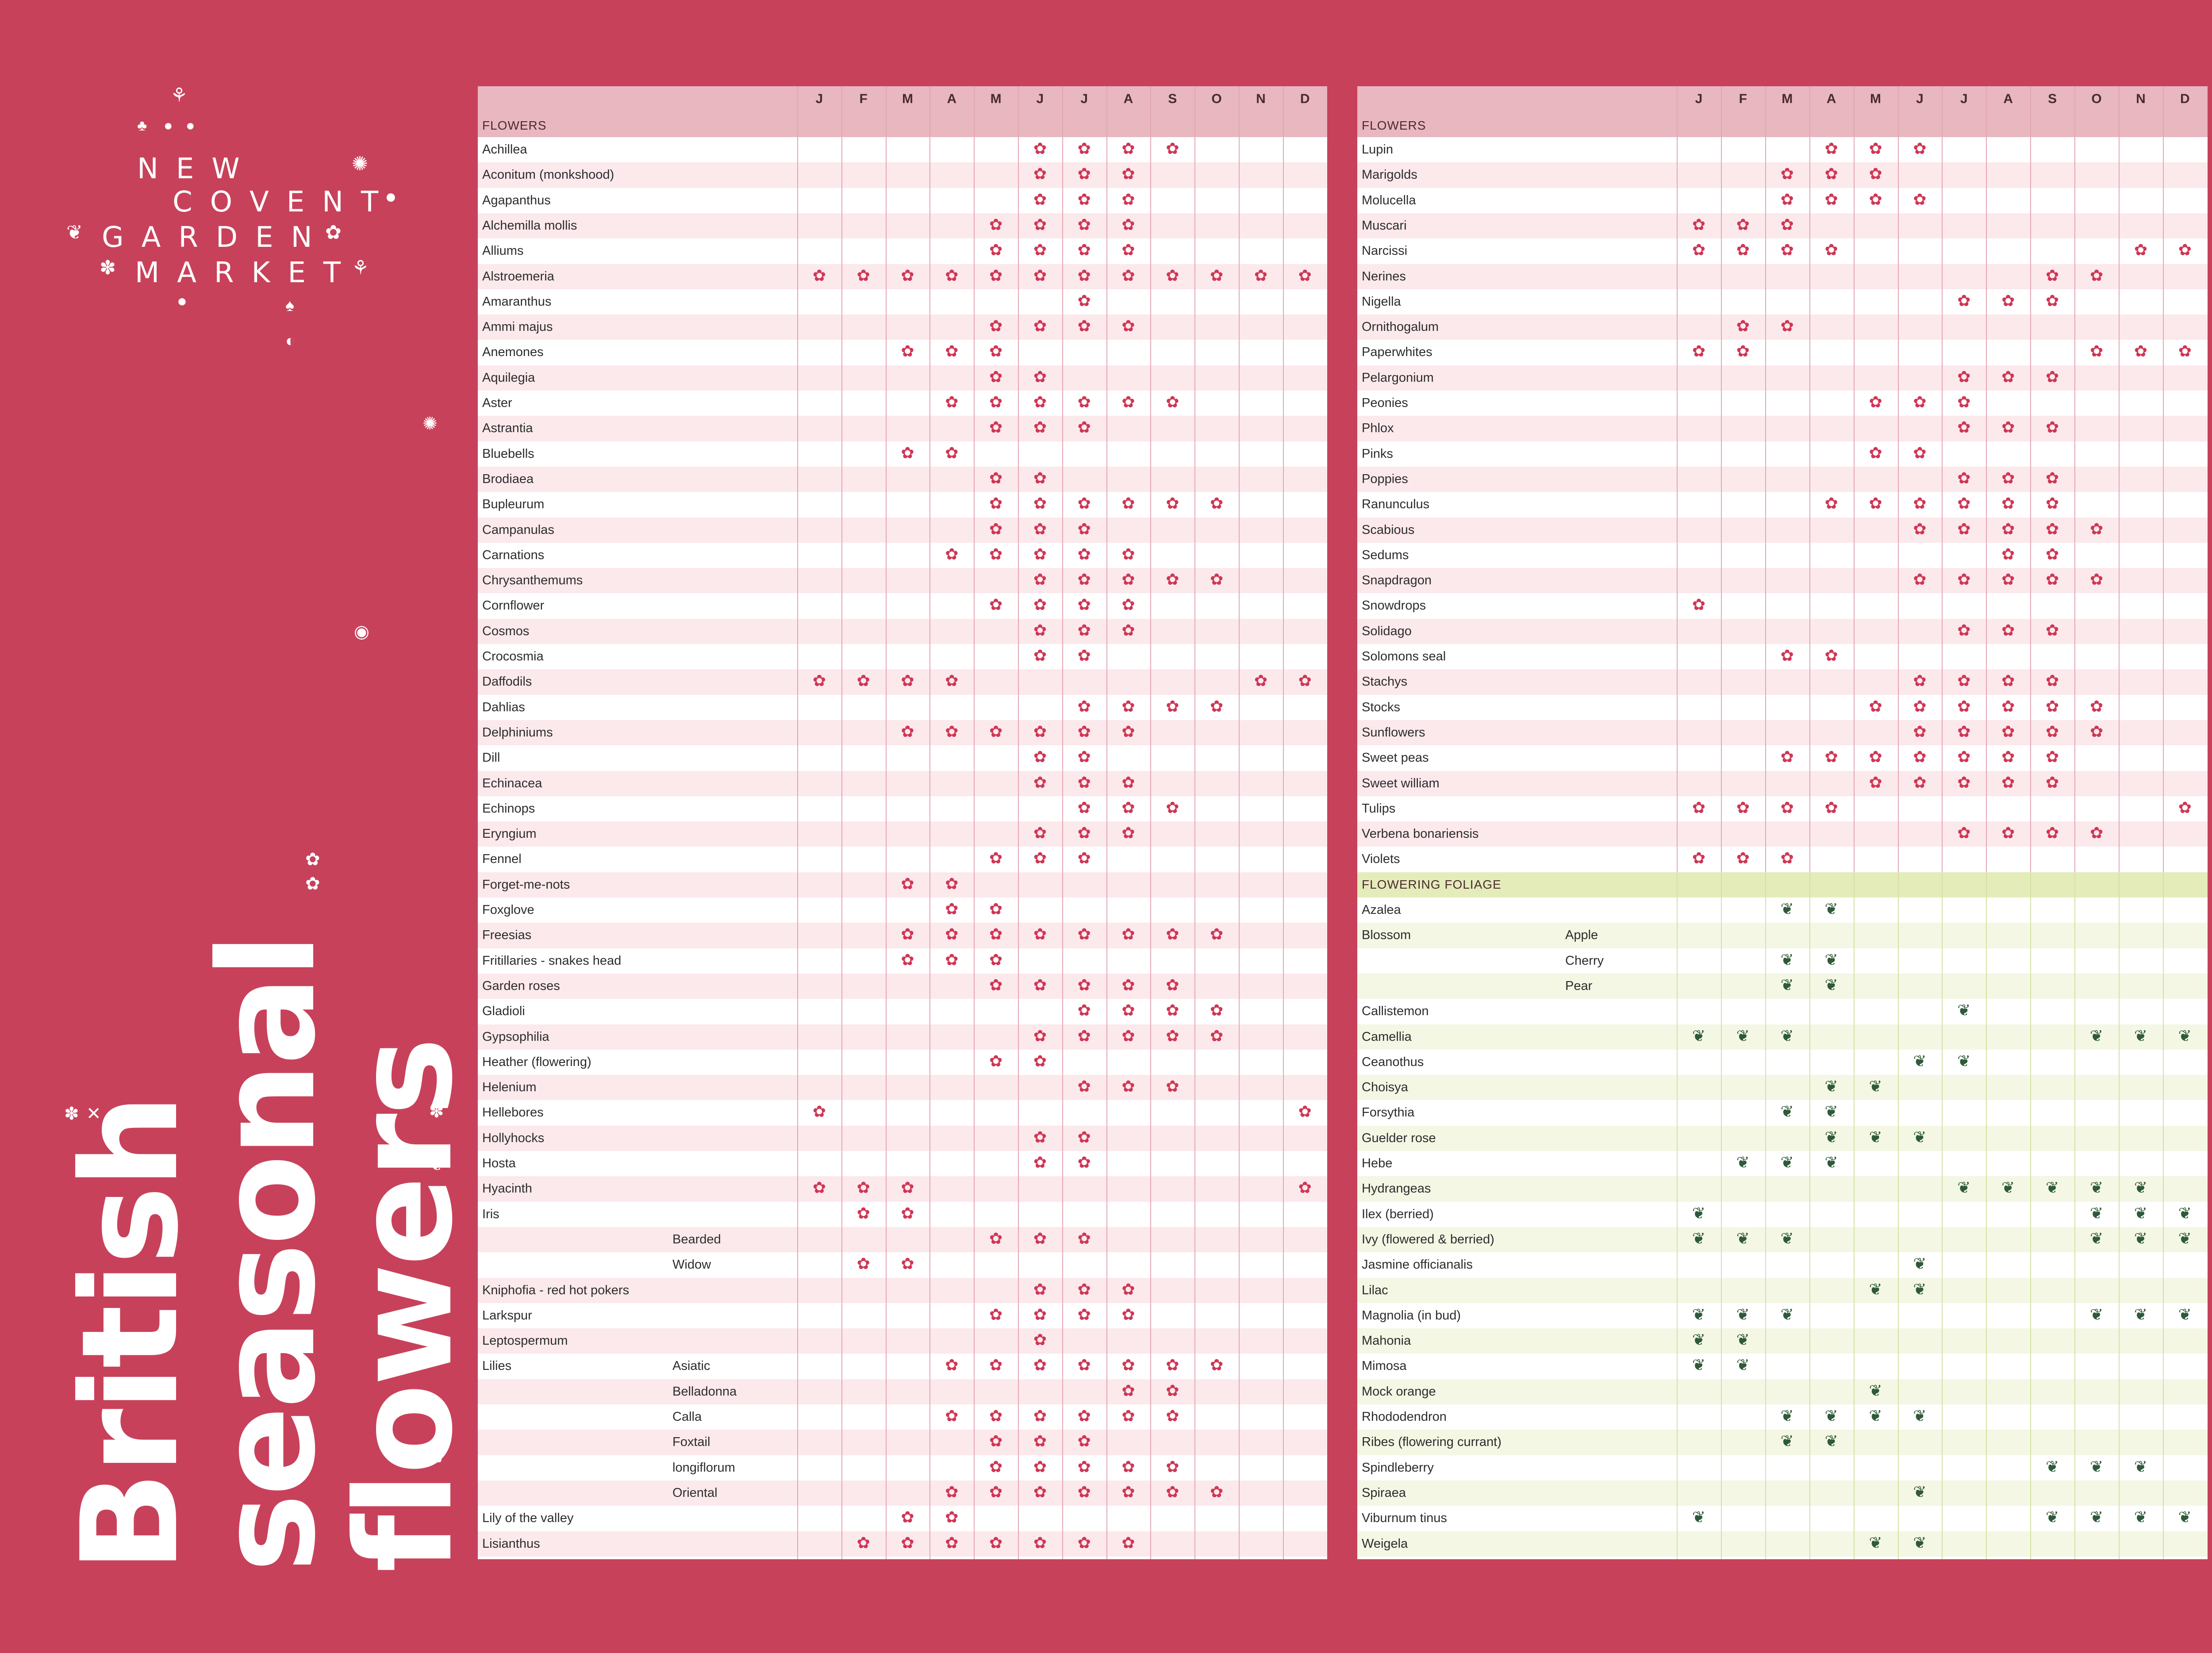  I want to click on table-row: Ornithogalum ✿ ✿, so click(1783, 327).